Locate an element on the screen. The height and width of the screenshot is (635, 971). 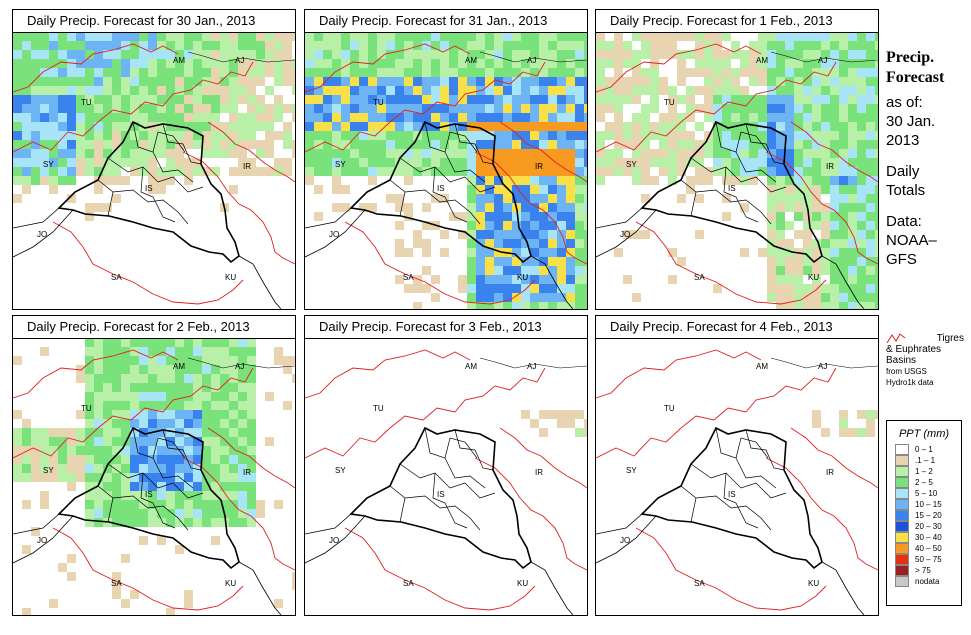
legend-label: 5 – 10 is located at coordinates (926, 493).